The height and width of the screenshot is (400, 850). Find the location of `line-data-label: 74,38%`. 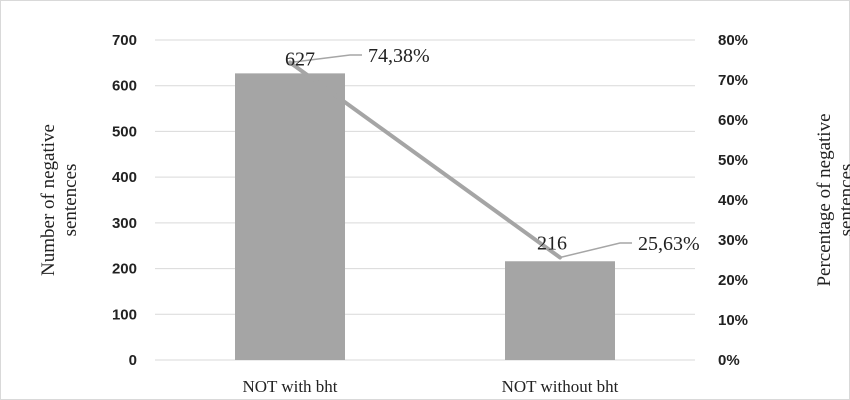

line-data-label: 74,38% is located at coordinates (399, 56).